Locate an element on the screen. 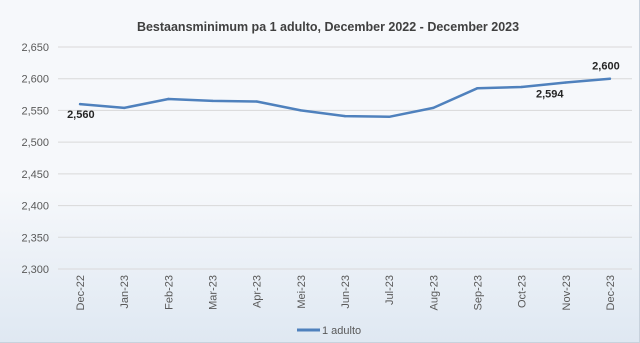 The width and height of the screenshot is (640, 343). x-tick-label: Nov-23 is located at coordinates (567, 292).